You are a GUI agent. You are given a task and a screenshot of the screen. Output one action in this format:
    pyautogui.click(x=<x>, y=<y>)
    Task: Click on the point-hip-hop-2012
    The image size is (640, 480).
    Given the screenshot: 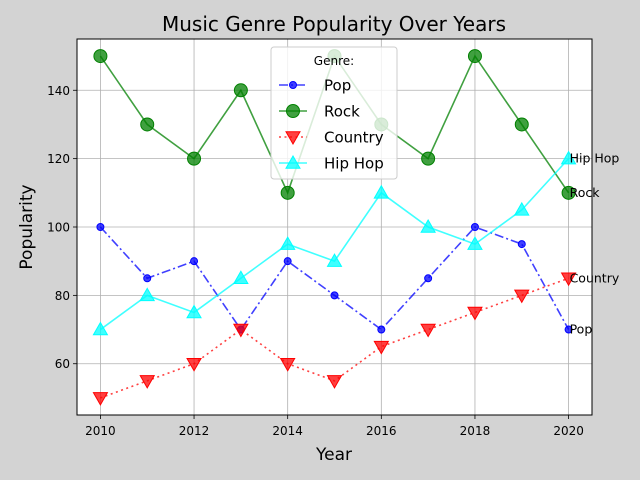 What is the action you would take?
    pyautogui.click(x=194, y=311)
    